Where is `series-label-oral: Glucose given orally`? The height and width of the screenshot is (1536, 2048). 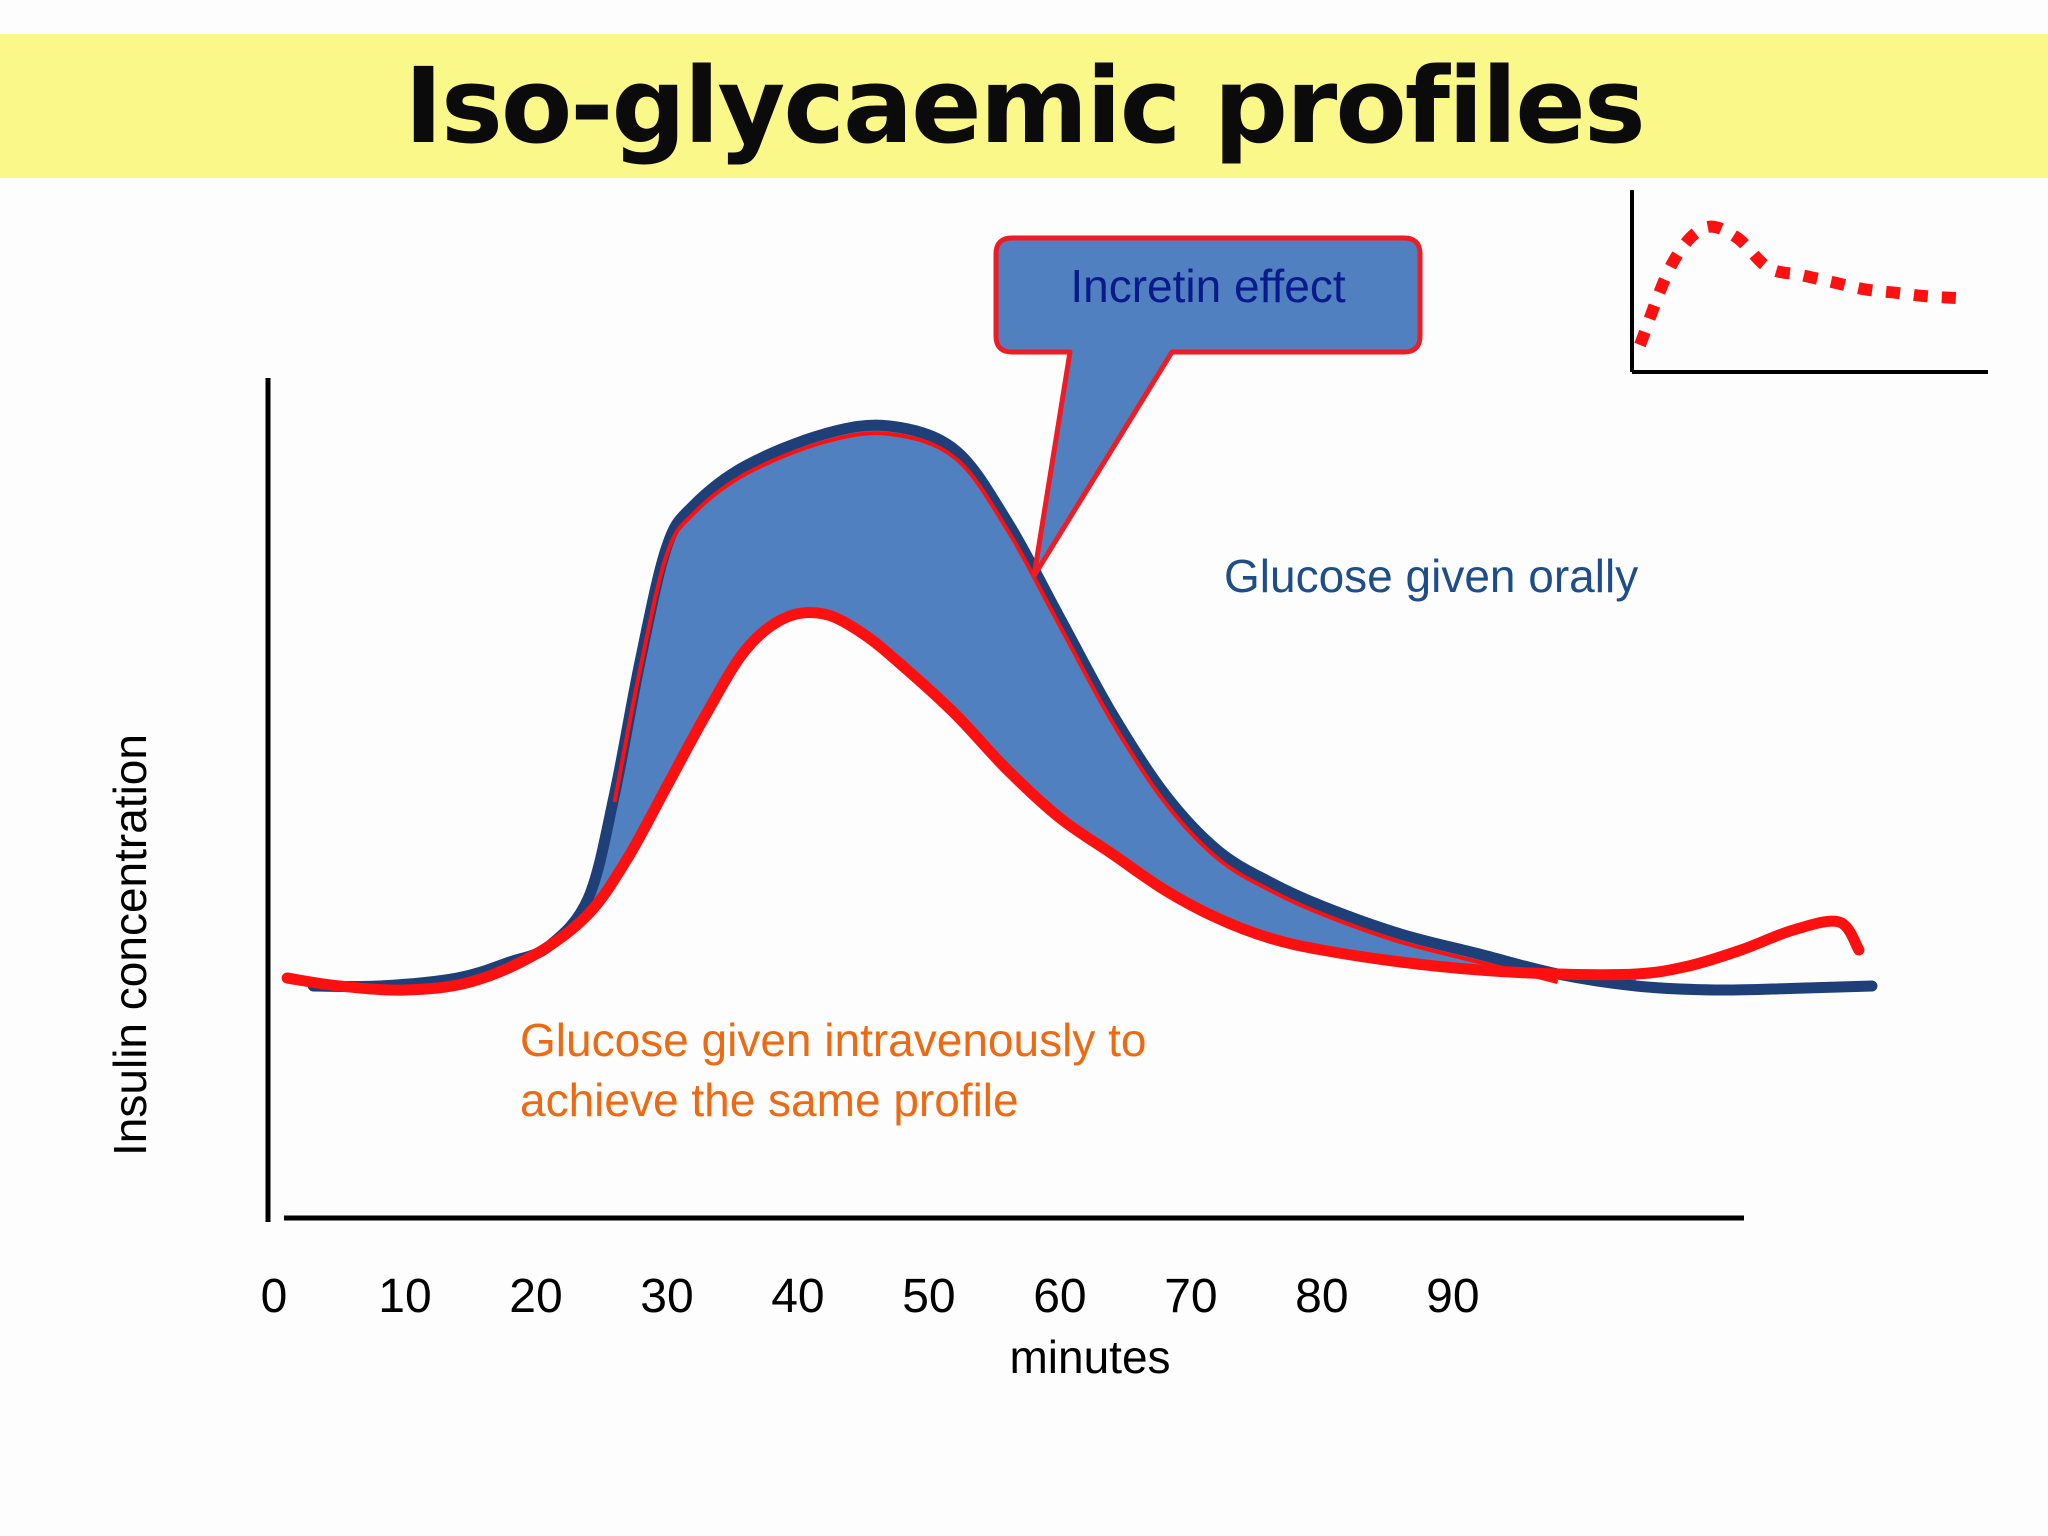 series-label-oral: Glucose given orally is located at coordinates (1431, 576).